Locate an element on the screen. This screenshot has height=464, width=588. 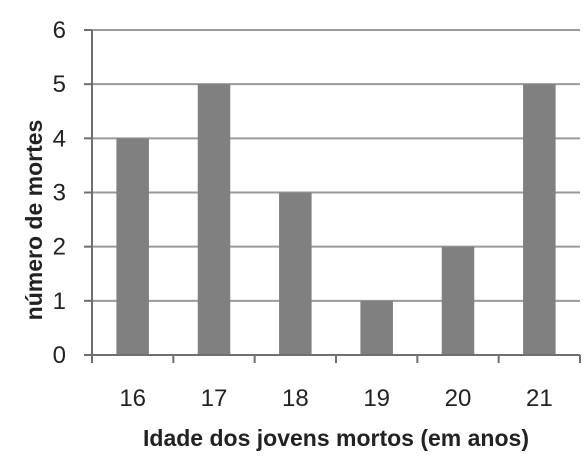
x-tick-label: 18 is located at coordinates (295, 398).